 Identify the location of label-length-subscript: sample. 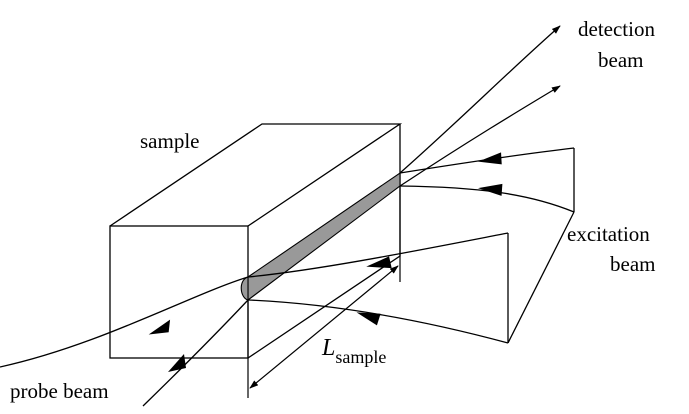
(360, 357).